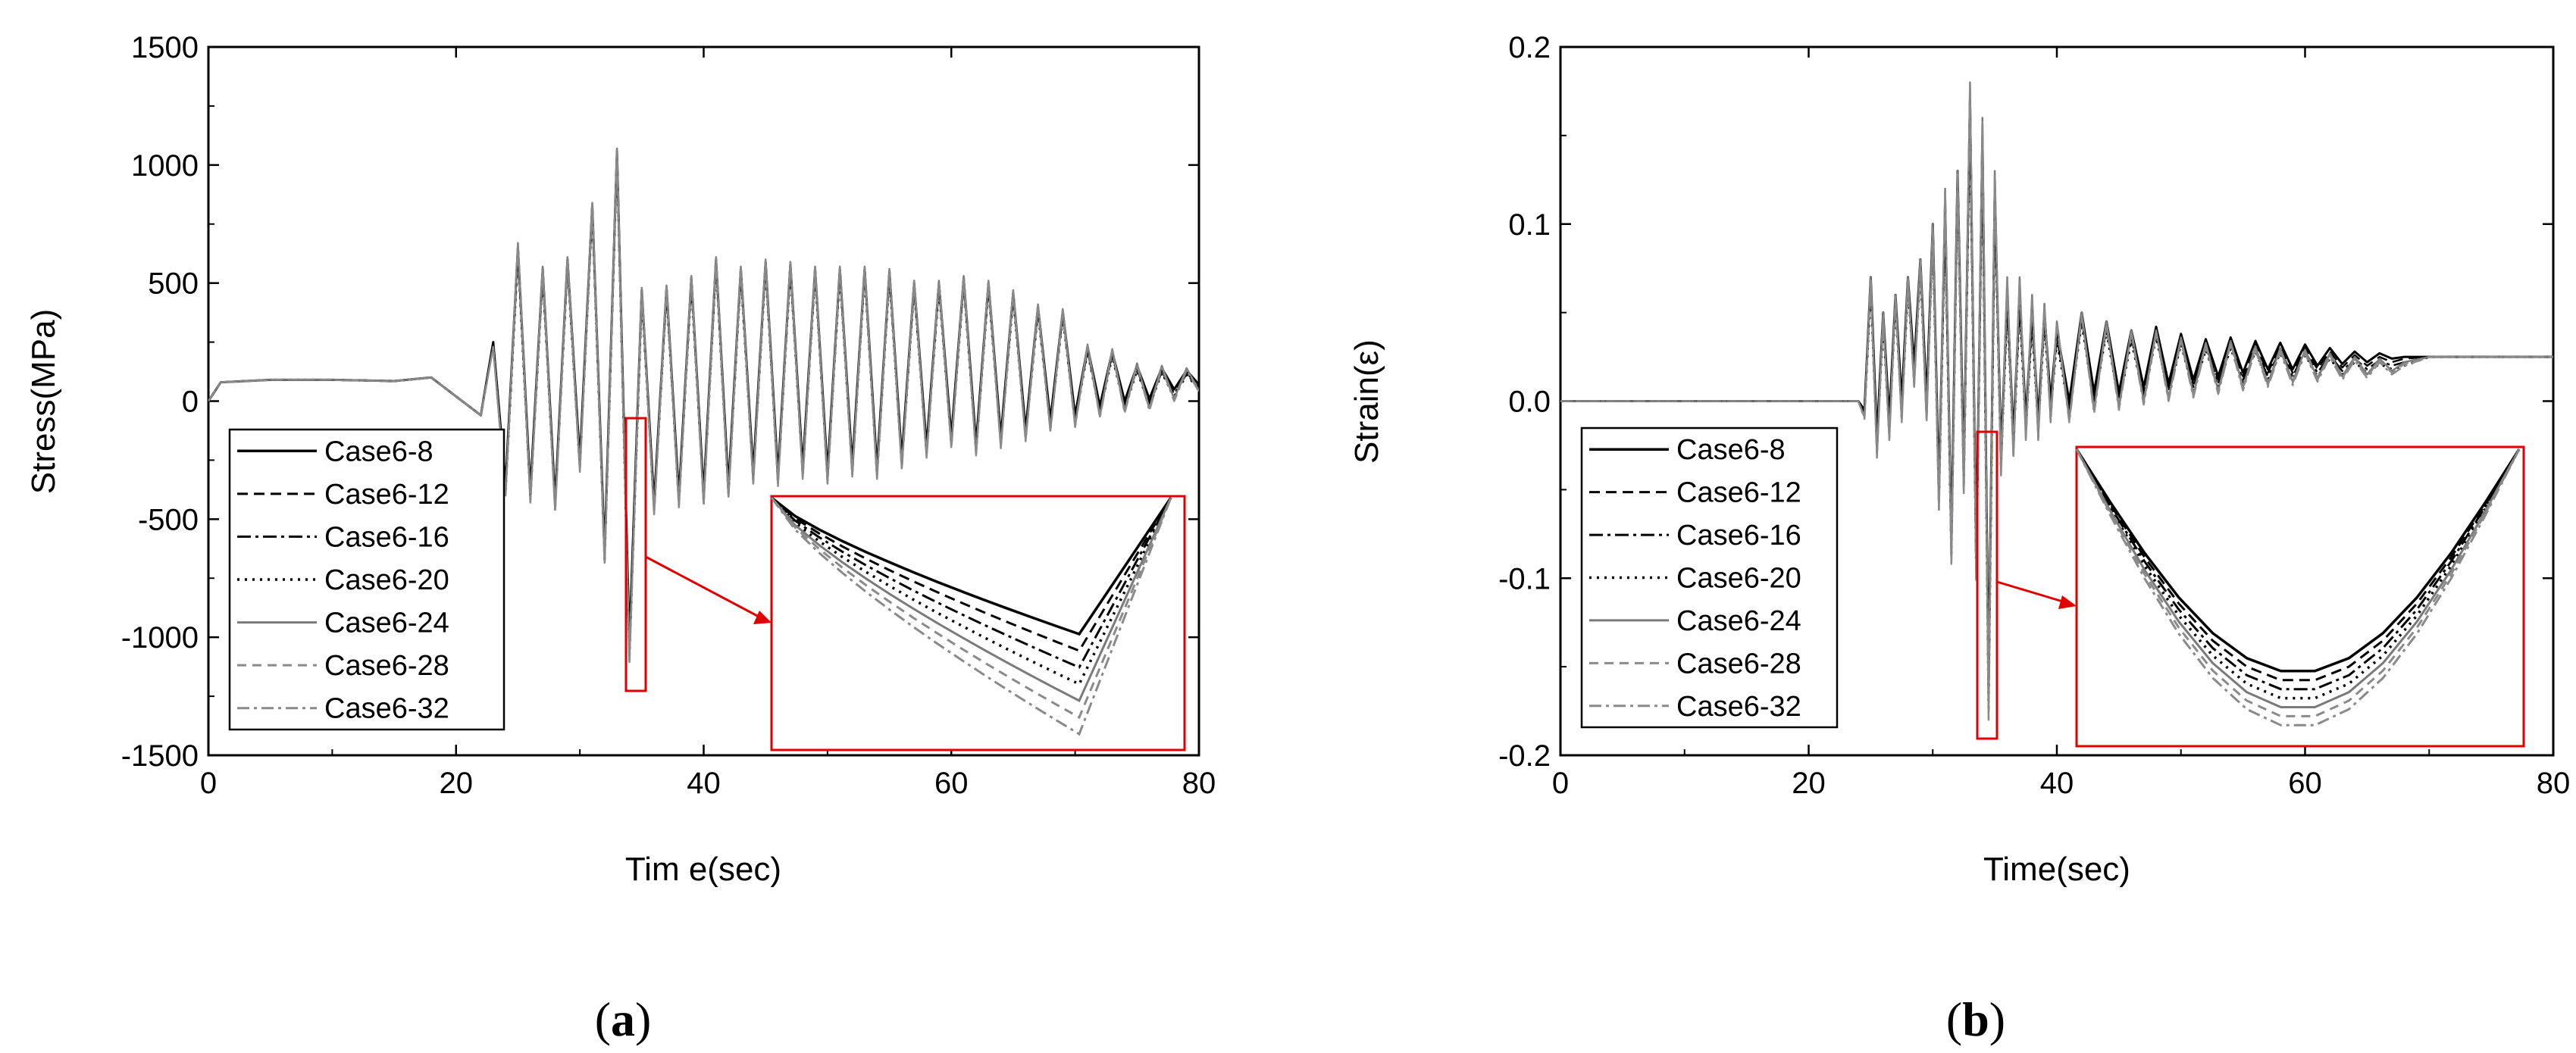  I want to click on legend-label-b: Case6-28, so click(1738, 664).